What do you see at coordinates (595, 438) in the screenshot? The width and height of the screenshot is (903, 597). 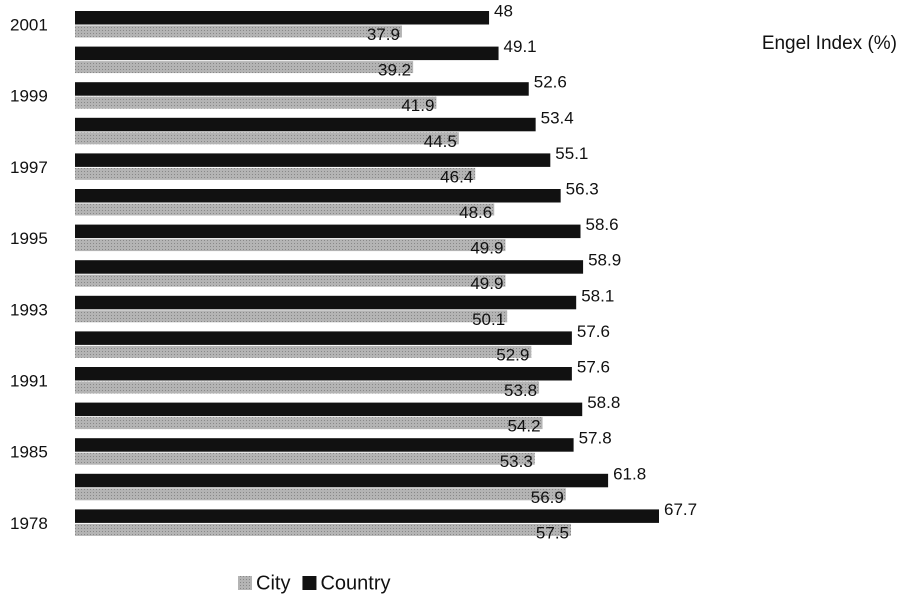 I see `value-label: 57.8` at bounding box center [595, 438].